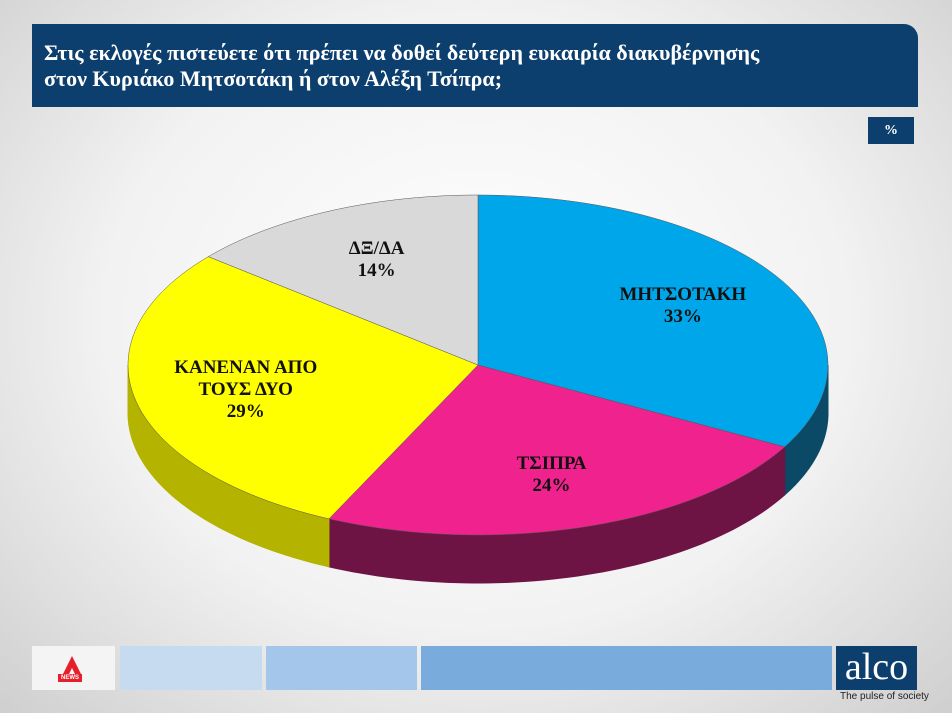  What do you see at coordinates (70, 678) in the screenshot?
I see `news-text: NEWS` at bounding box center [70, 678].